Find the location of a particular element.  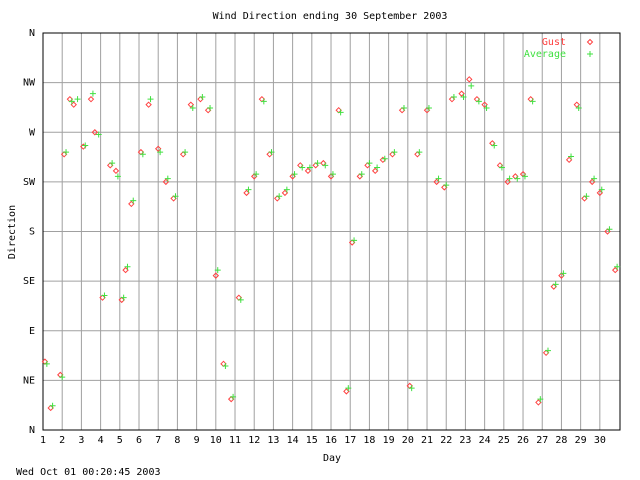

y-tick-label: NW is located at coordinates (29, 83).